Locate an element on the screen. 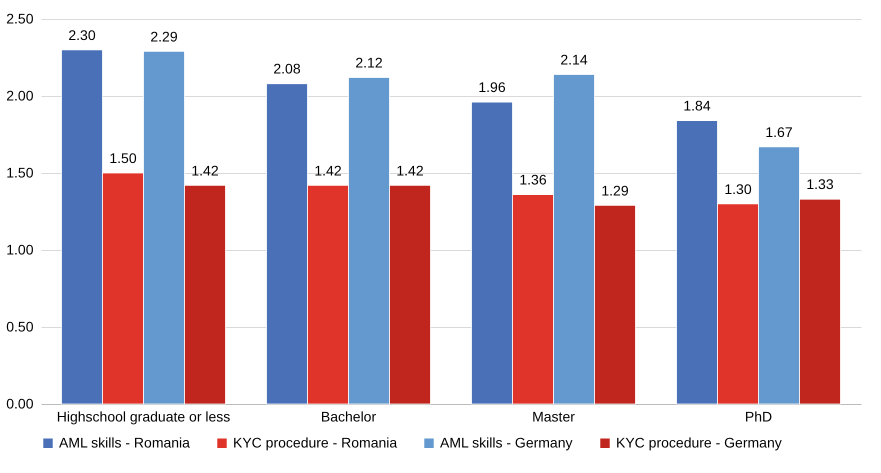 The height and width of the screenshot is (473, 881). x-tick-label: Highschool graduate or less is located at coordinates (143, 416).